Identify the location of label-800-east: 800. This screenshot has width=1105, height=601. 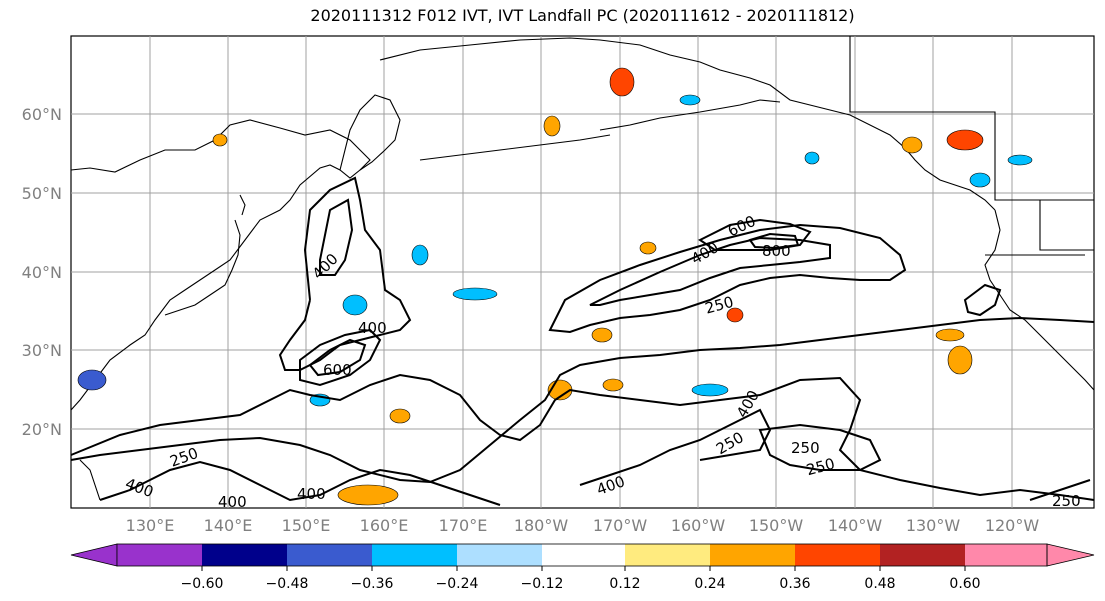
(776, 251).